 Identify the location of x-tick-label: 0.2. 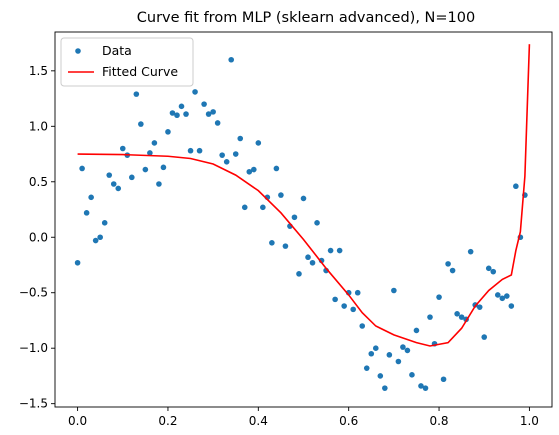
(167, 421).